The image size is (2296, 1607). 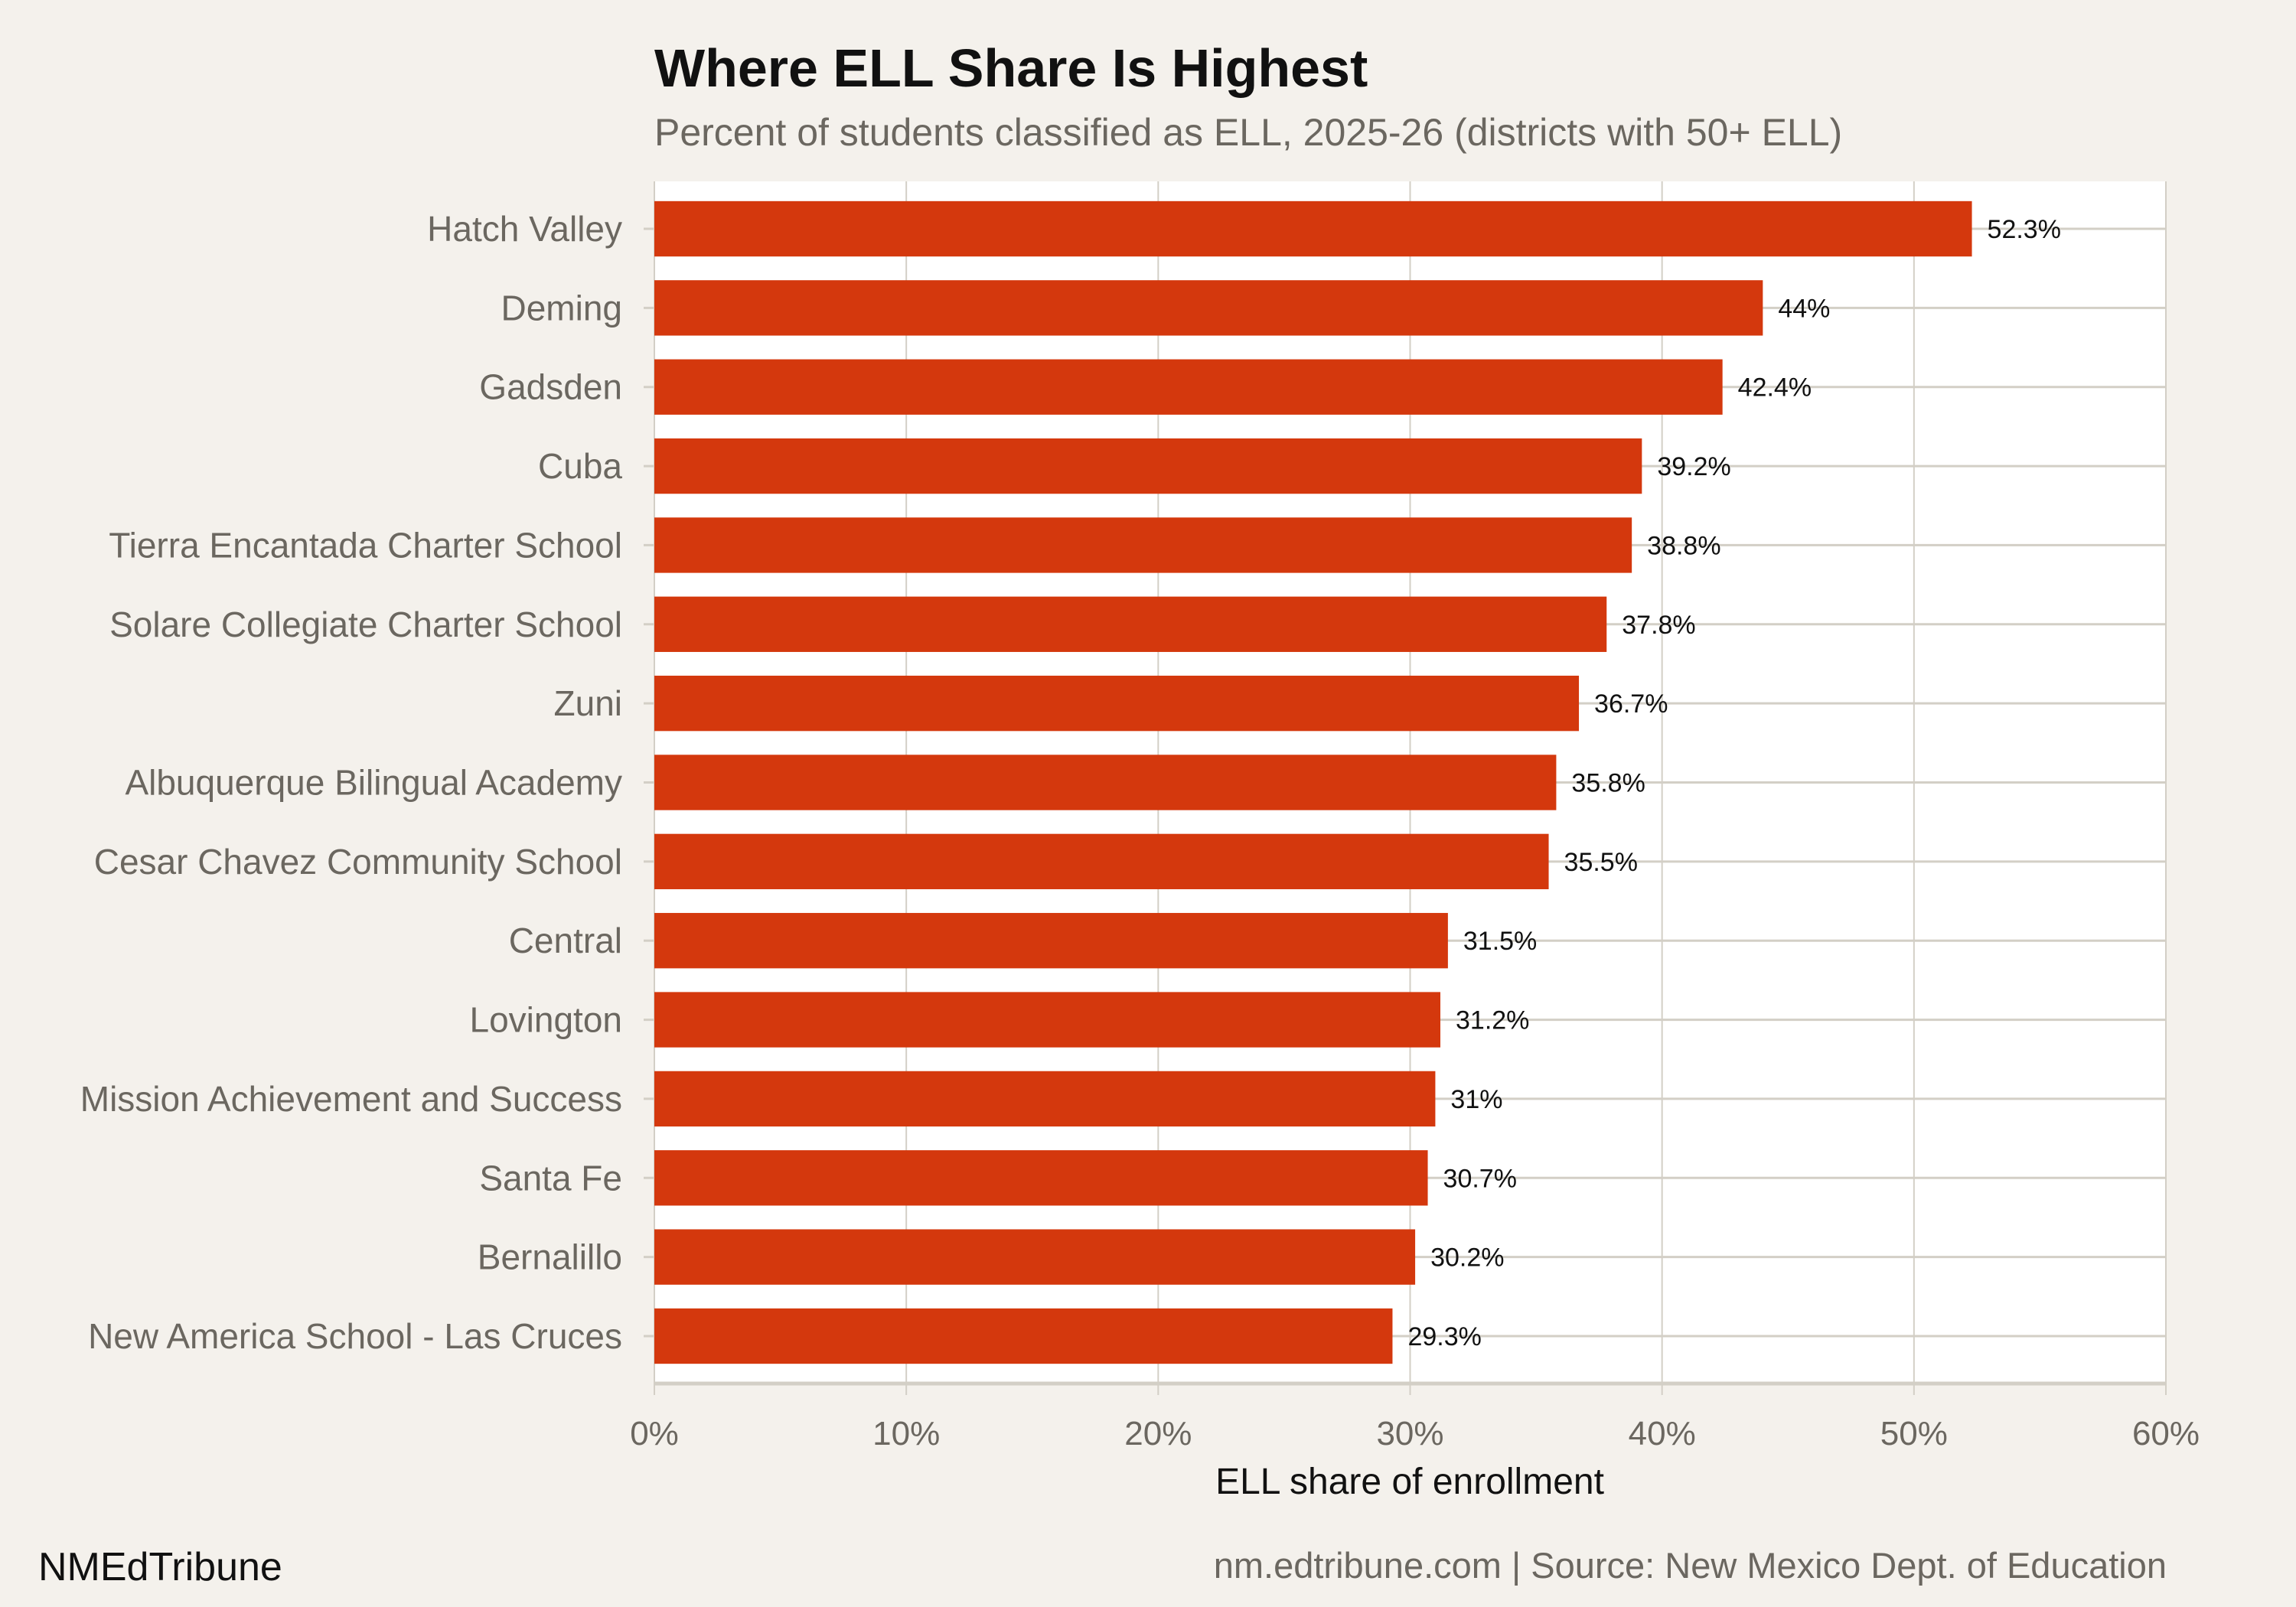 What do you see at coordinates (2166, 1433) in the screenshot?
I see `x-tick-label: 60%` at bounding box center [2166, 1433].